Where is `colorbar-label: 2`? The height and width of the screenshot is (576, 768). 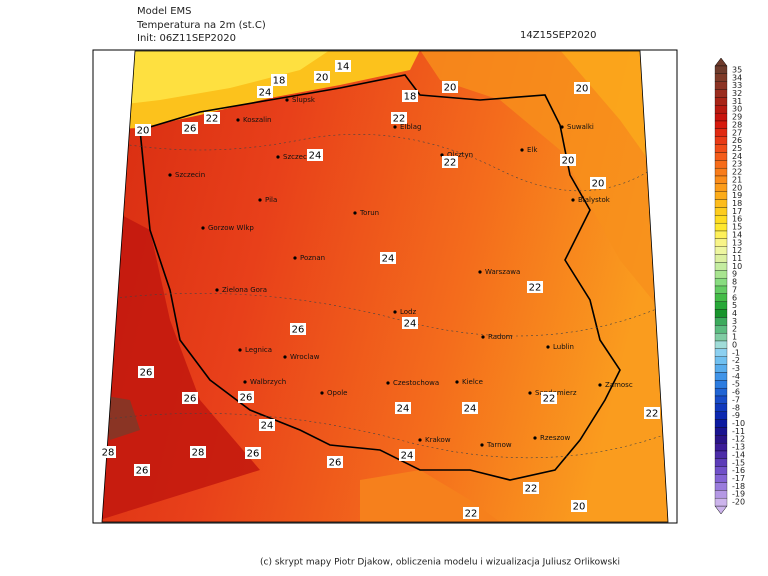 colorbar-label: 2 is located at coordinates (734, 329).